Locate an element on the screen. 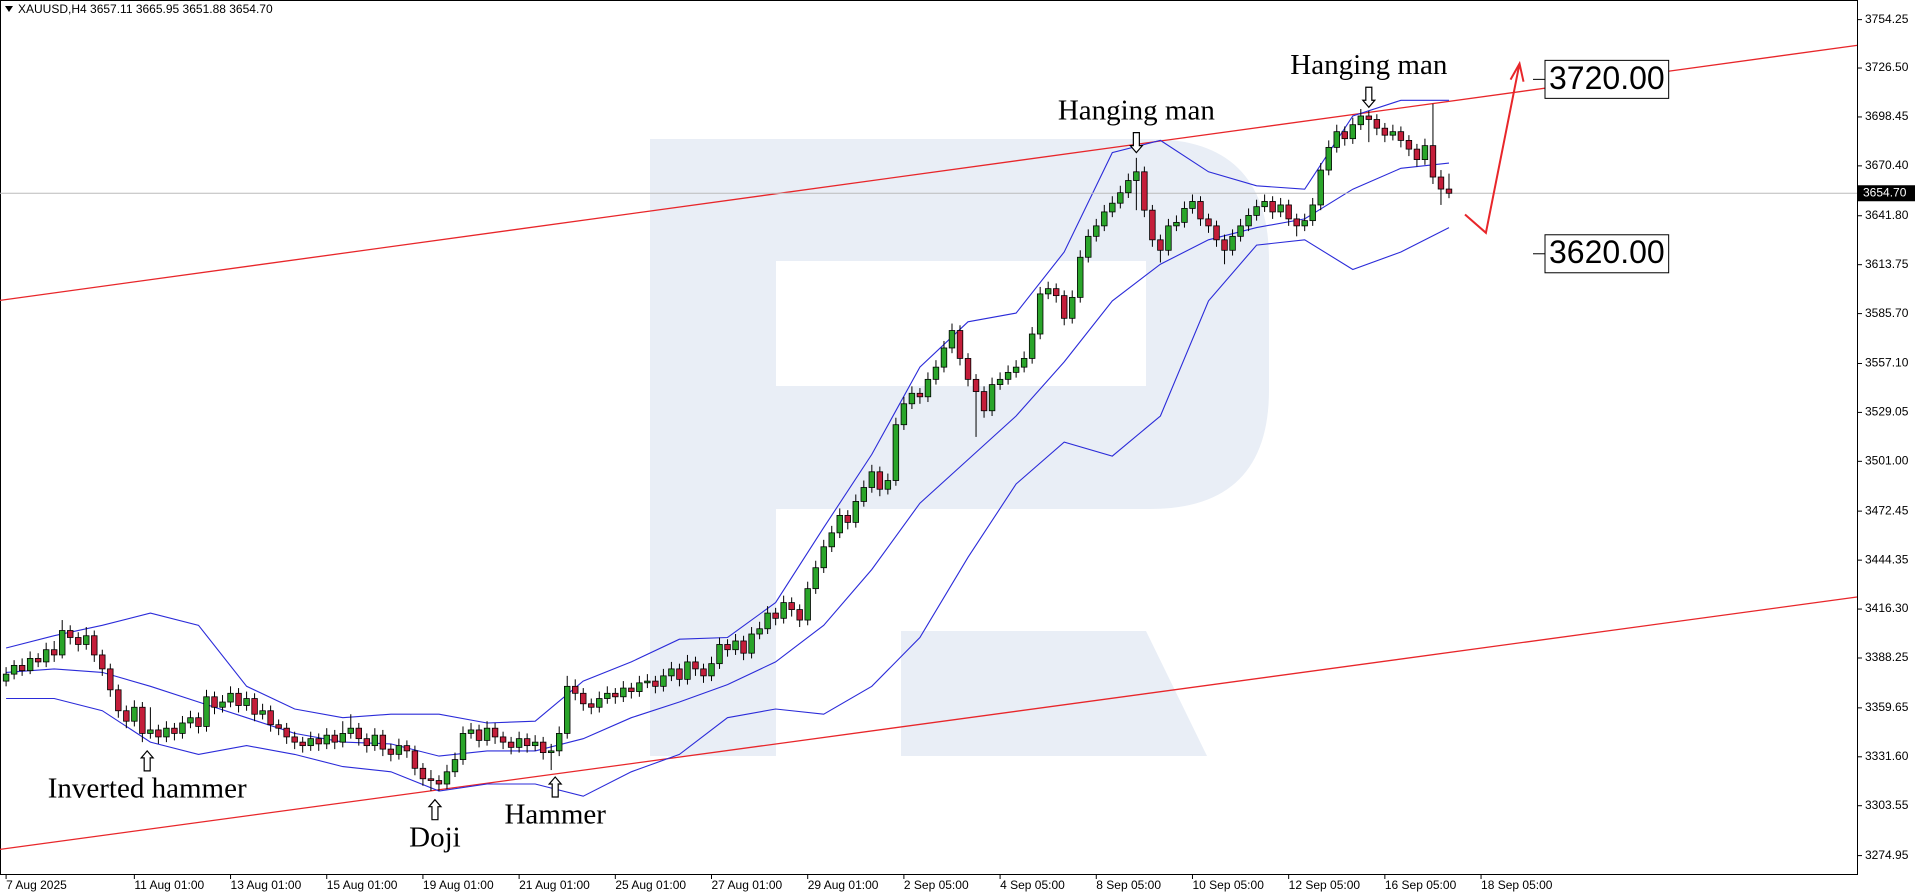 The width and height of the screenshot is (1916, 896). last-price-label: 3654.70 is located at coordinates (1885, 192).